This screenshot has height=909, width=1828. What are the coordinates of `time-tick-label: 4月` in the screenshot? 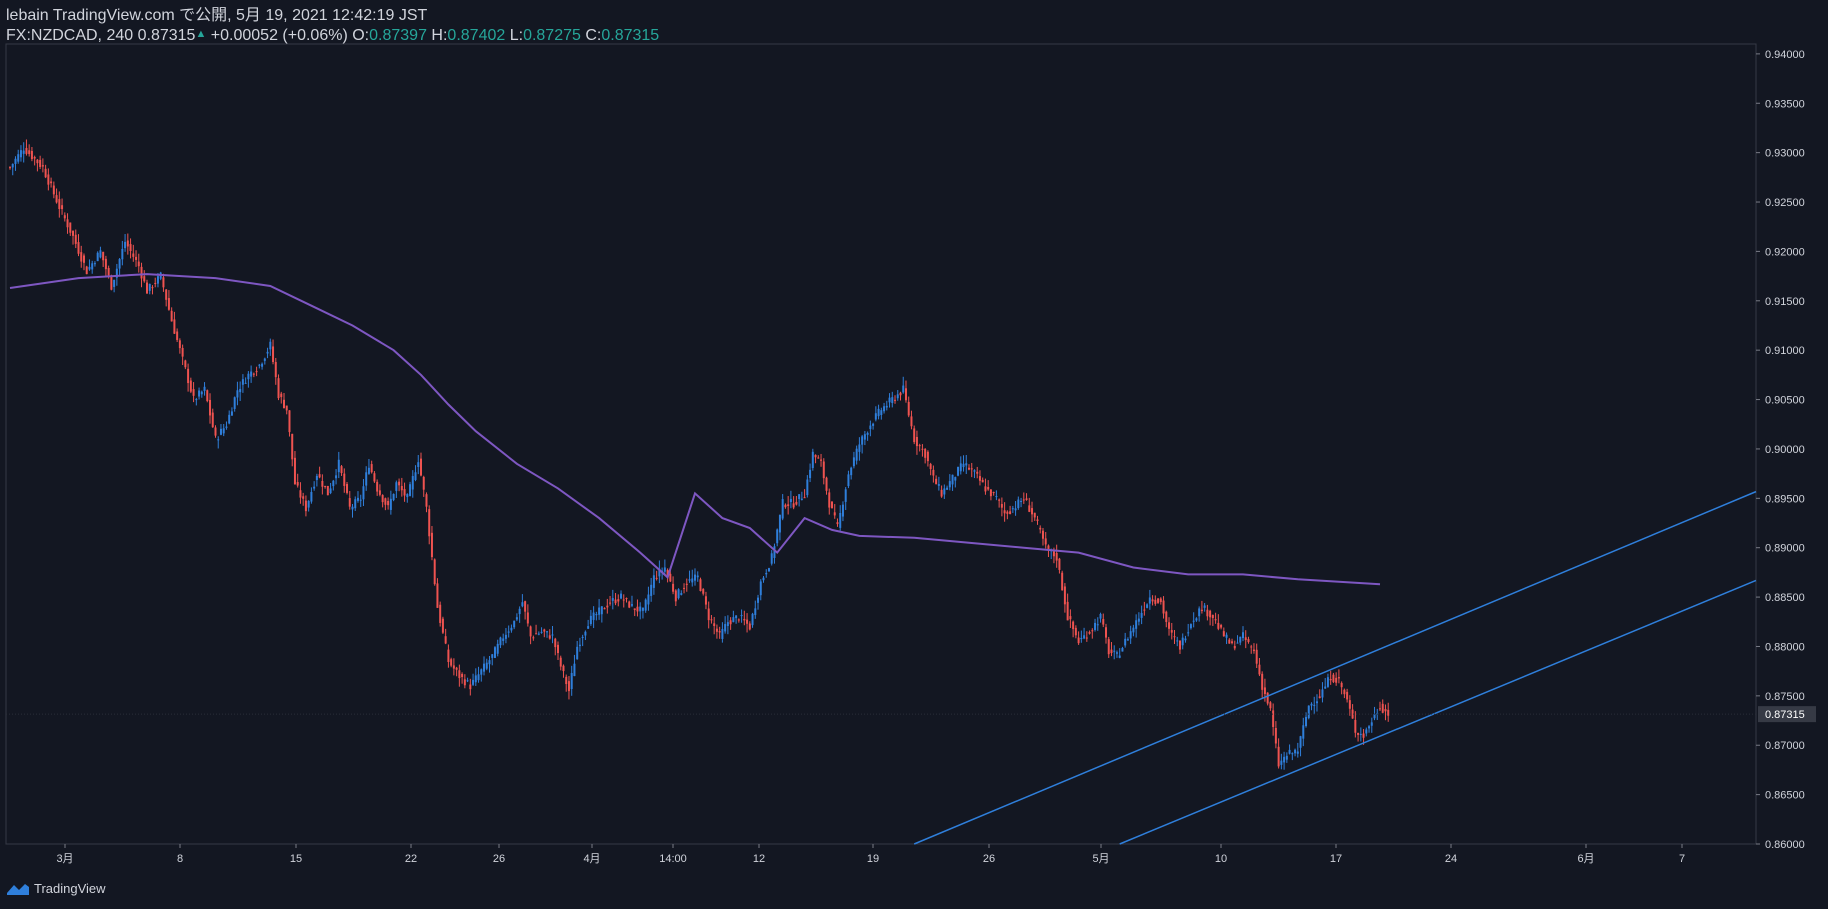 It's located at (591, 859).